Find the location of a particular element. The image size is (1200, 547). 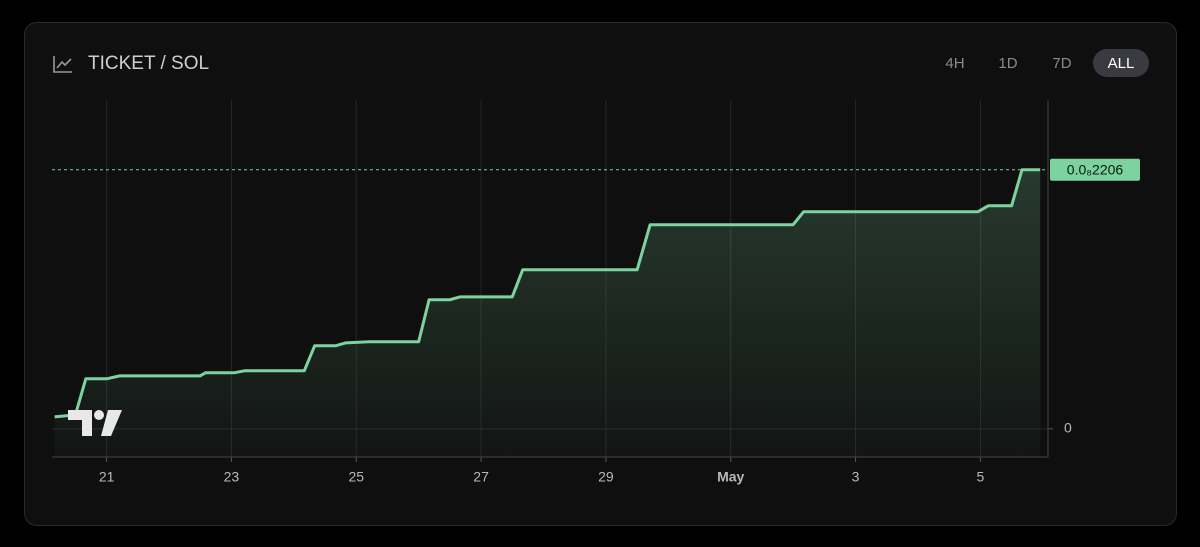

x-tick-label: May is located at coordinates (730, 477).